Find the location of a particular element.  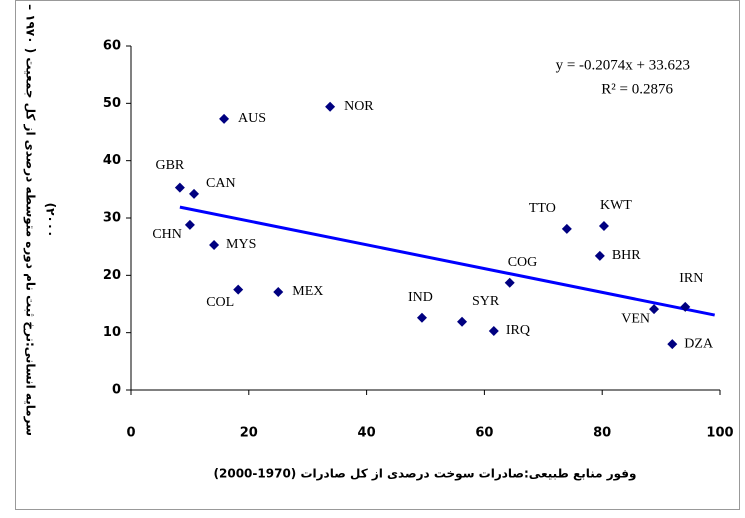

point-label: COL is located at coordinates (220, 302).